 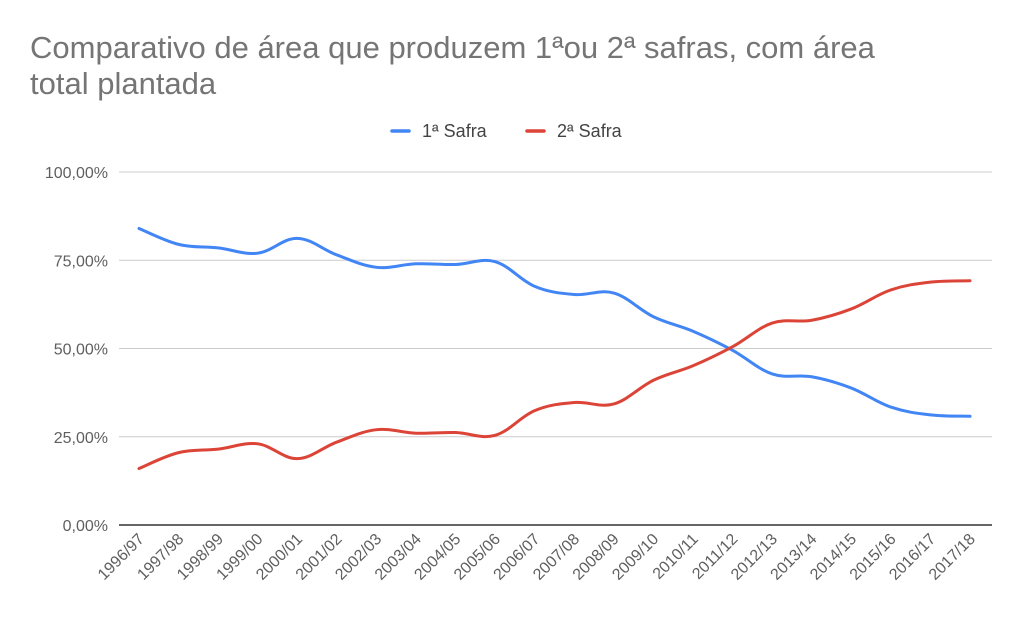 I want to click on y-tick-label: 100,00%, so click(x=76, y=173).